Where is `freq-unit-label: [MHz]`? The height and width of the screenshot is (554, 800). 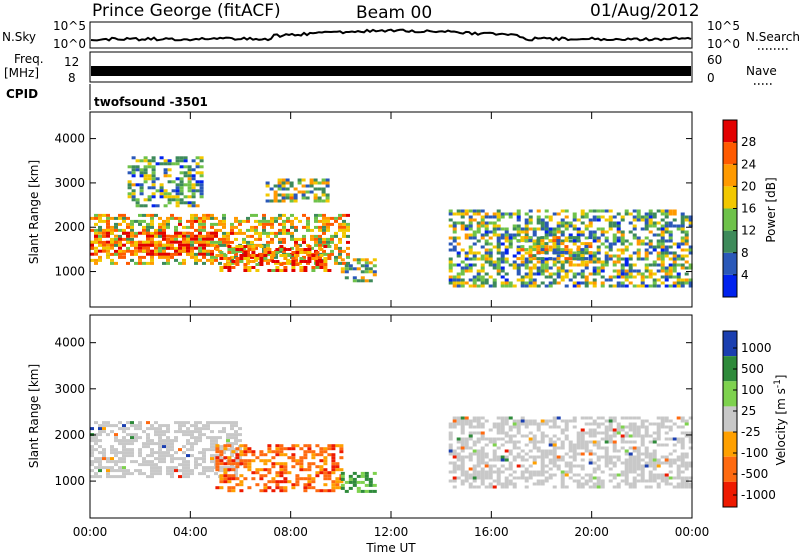
freq-unit-label: [MHz] is located at coordinates (21, 73).